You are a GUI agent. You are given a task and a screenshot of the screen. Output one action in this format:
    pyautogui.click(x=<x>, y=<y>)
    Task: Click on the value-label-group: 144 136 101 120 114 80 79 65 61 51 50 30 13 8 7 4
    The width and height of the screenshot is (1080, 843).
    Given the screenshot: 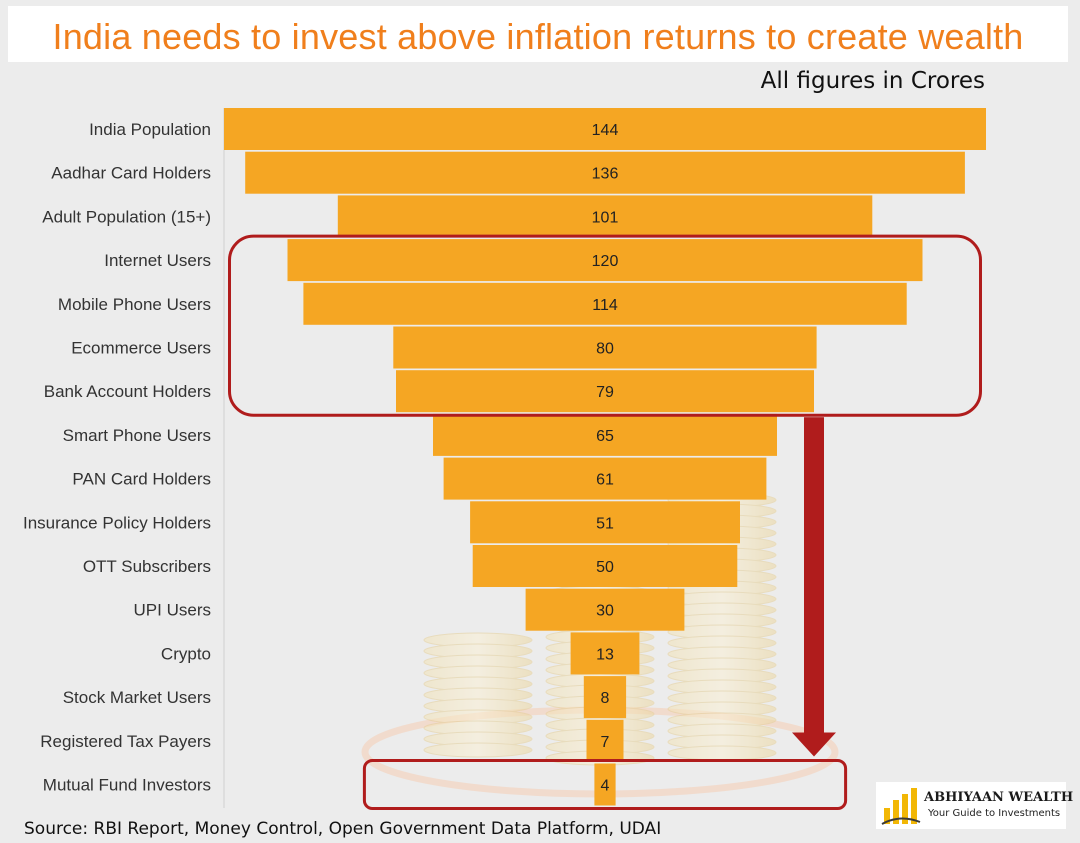 What is the action you would take?
    pyautogui.click(x=605, y=458)
    